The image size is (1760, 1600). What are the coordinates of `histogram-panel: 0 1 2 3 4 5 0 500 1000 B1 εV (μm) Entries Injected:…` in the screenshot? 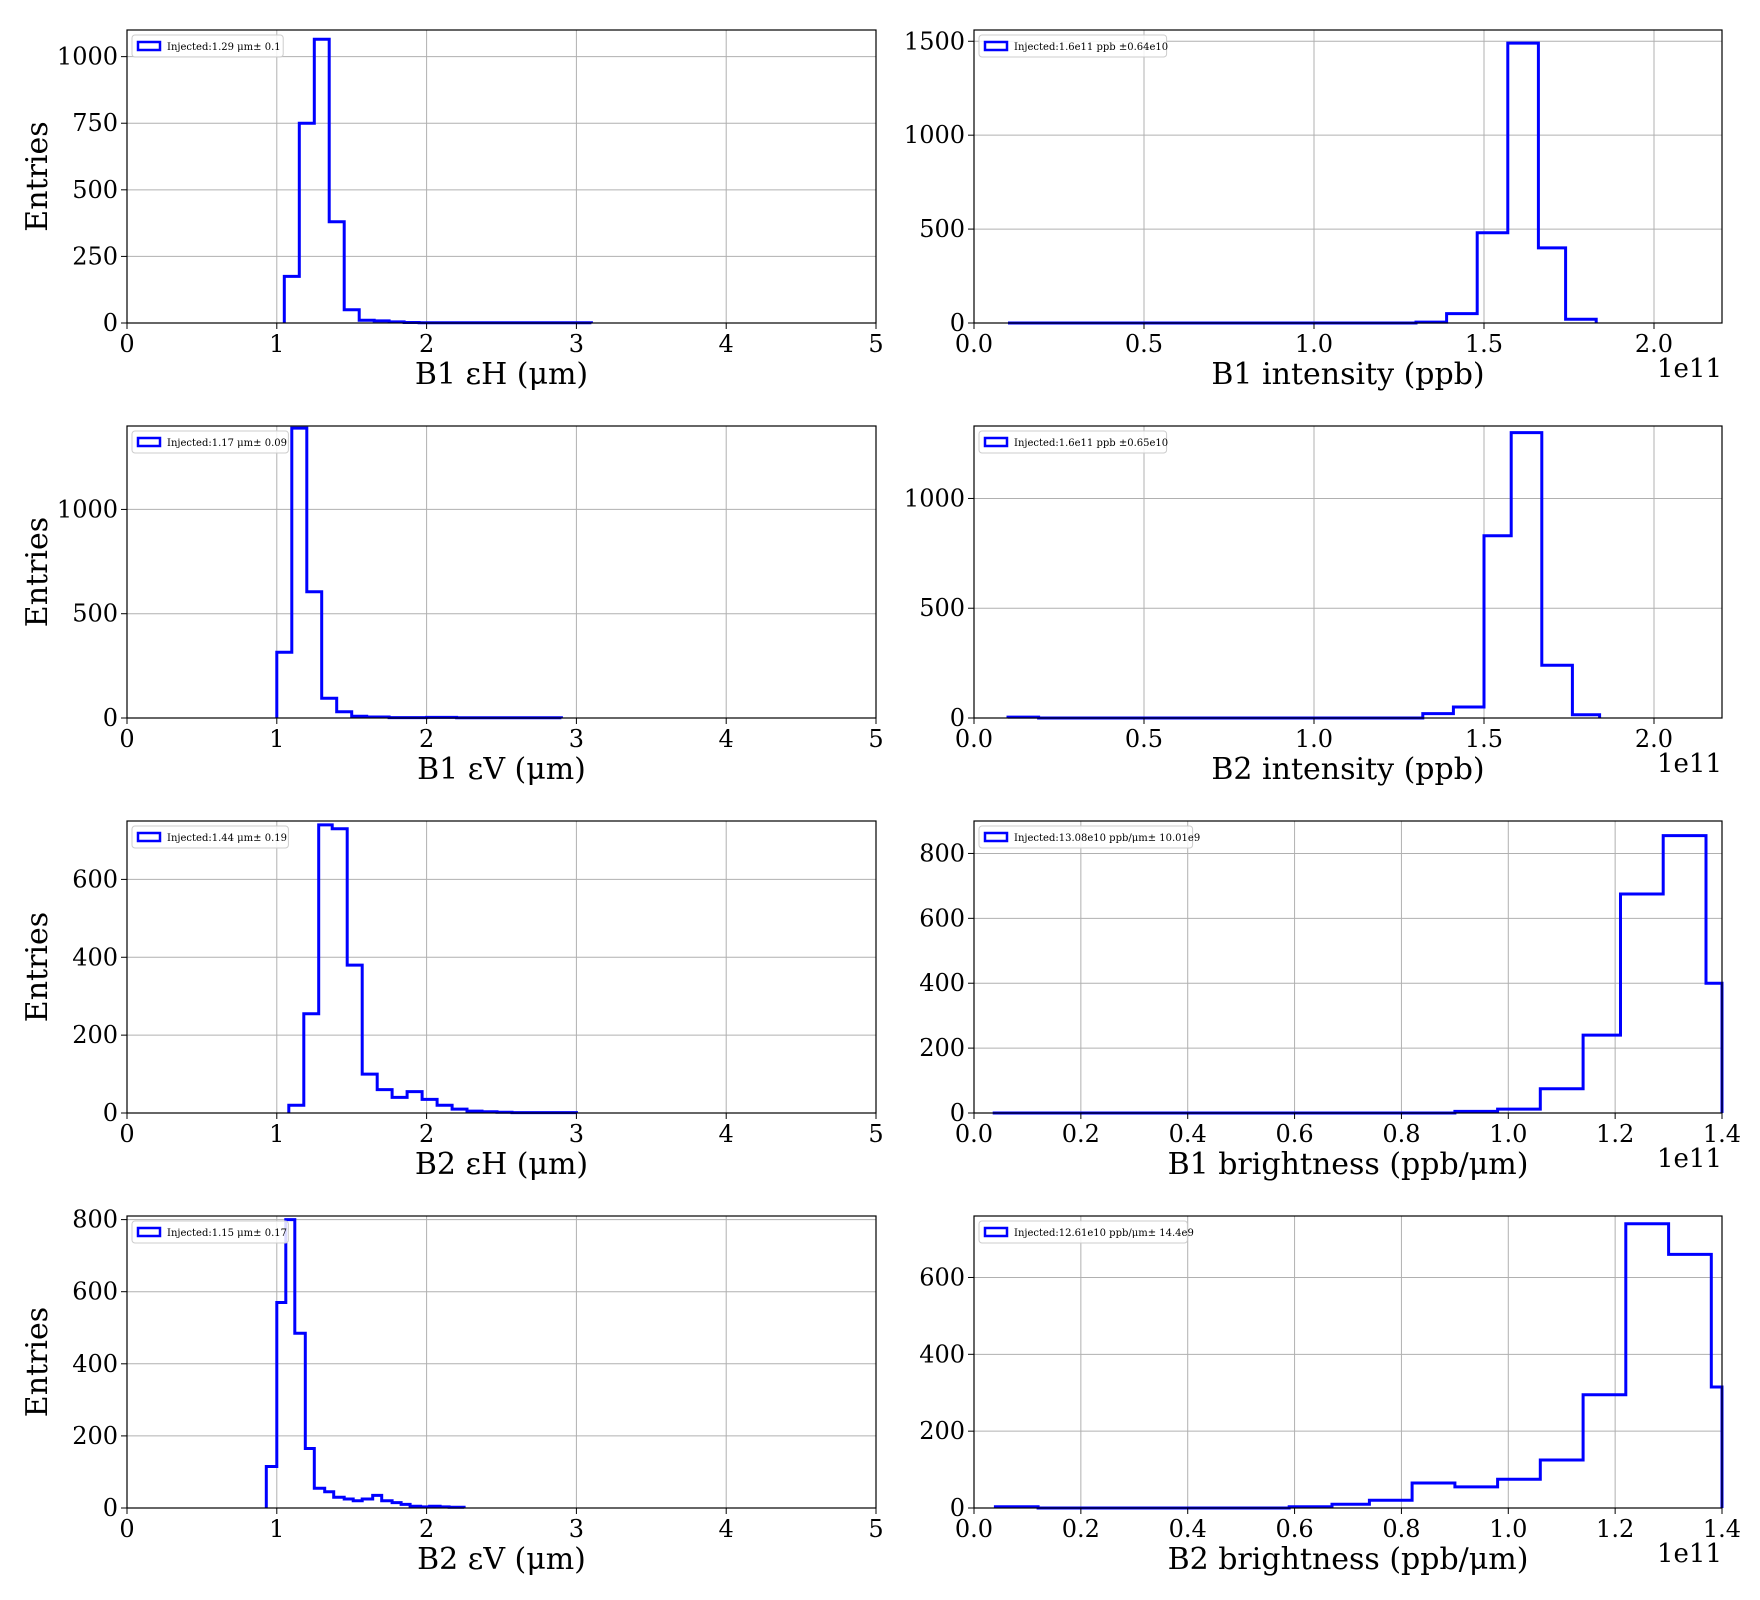 It's located at (452, 606).